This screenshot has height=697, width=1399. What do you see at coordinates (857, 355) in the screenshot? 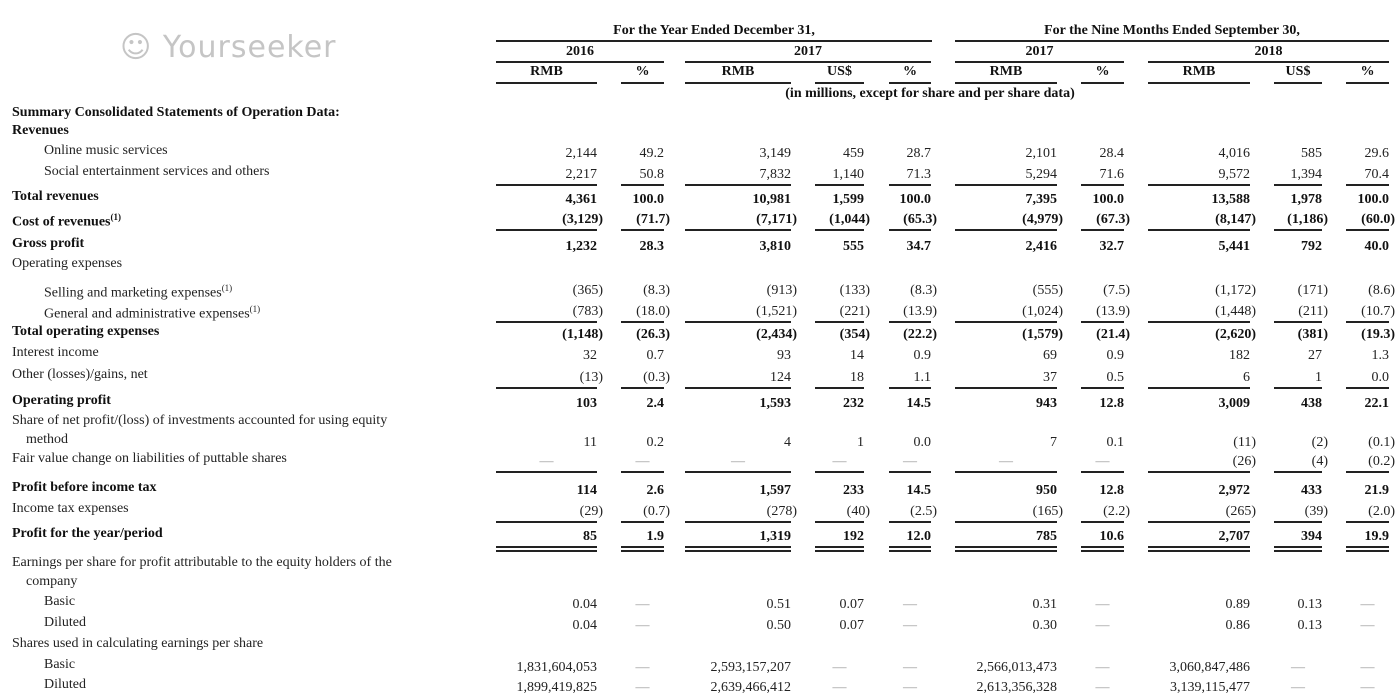
I see `cell-2017-usd: 14` at bounding box center [857, 355].